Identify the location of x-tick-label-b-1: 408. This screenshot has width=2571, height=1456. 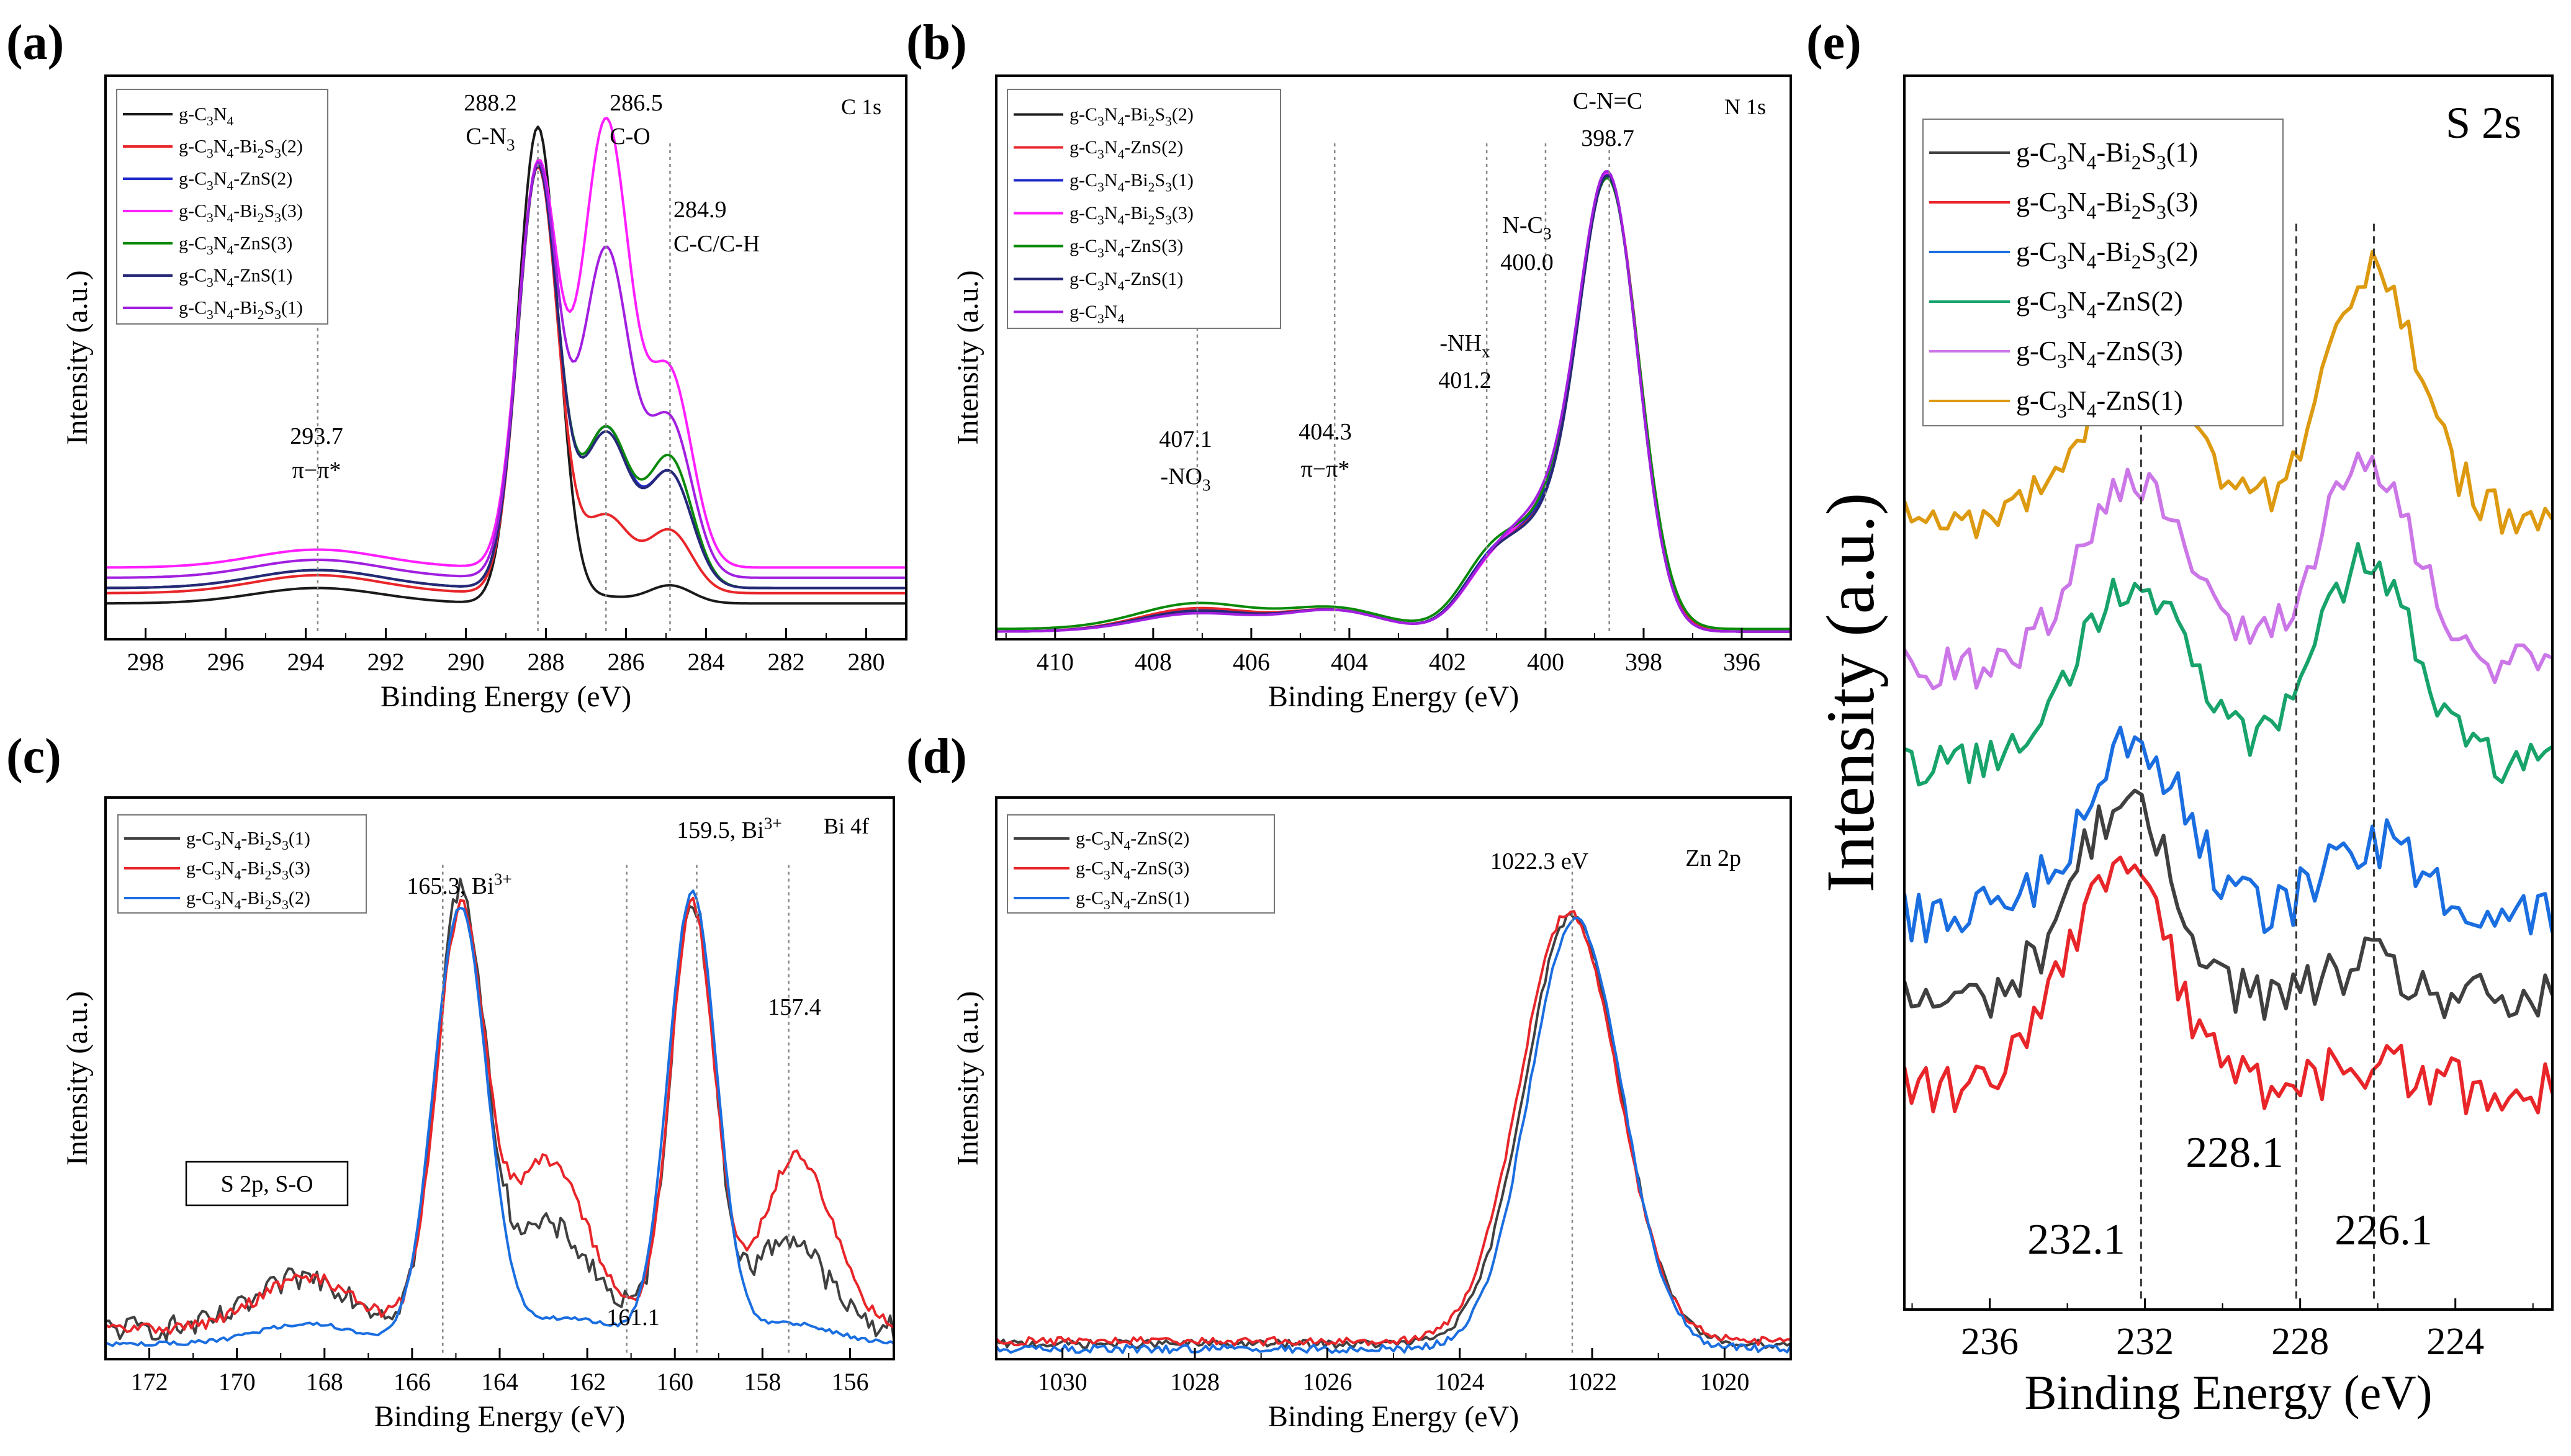
(1153, 662).